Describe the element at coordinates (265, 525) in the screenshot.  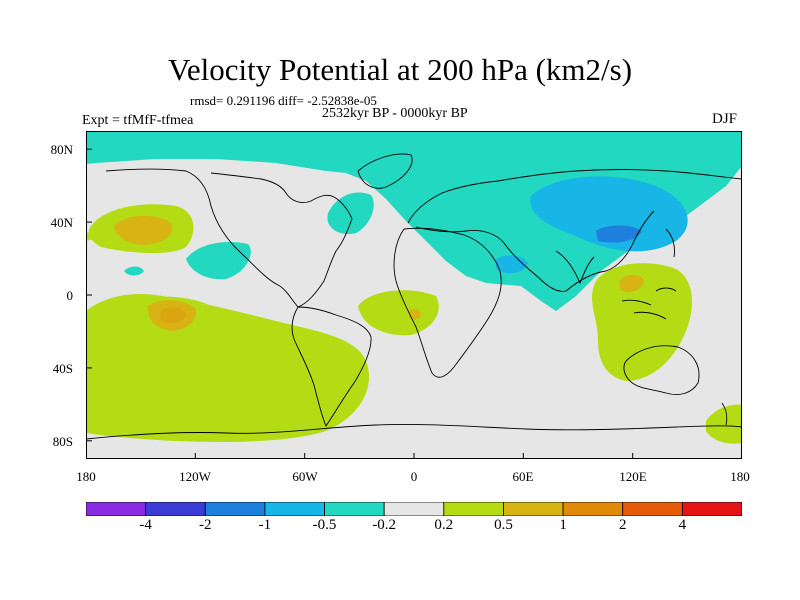
I see `colorbar-label: -1` at that location.